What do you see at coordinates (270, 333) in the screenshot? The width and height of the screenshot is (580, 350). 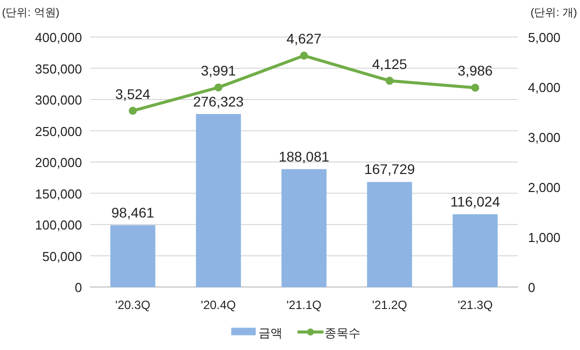 I see `legend-label: 금액` at bounding box center [270, 333].